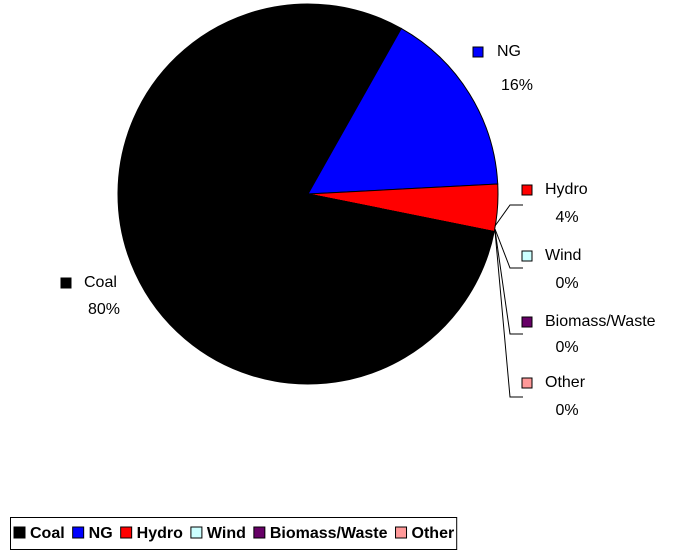 This screenshot has width=694, height=552. Describe the element at coordinates (433, 533) in the screenshot. I see `legend-label: Other` at that location.